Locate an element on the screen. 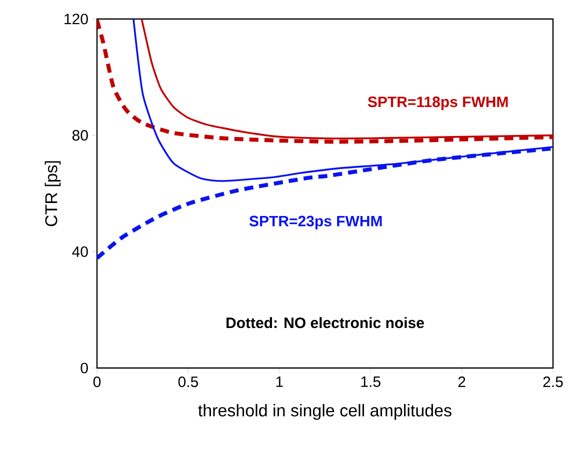  y-axis-title: CTR [ps] is located at coordinates (52, 193).